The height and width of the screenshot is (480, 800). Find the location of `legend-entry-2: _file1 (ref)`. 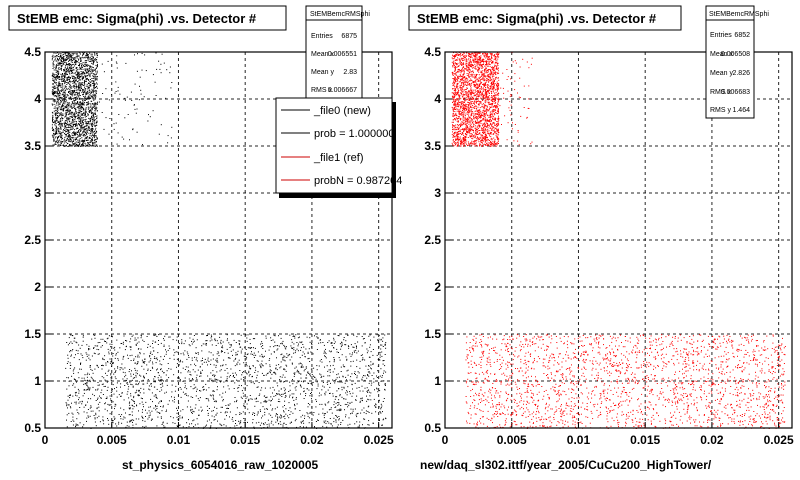

legend-entry-2: _file1 (ref) is located at coordinates (338, 158).